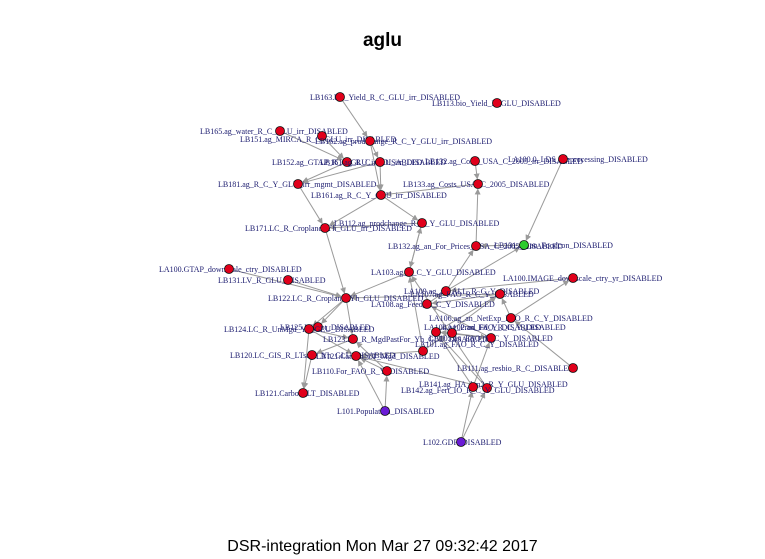 This screenshot has width=765, height=559. I want to click on edge-LB131lv-to-LB122, so click(317, 289).